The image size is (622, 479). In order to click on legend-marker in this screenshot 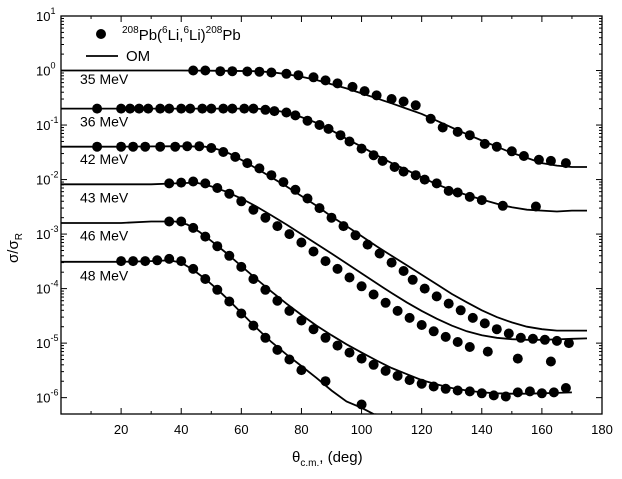, I will do `click(101, 34)`.